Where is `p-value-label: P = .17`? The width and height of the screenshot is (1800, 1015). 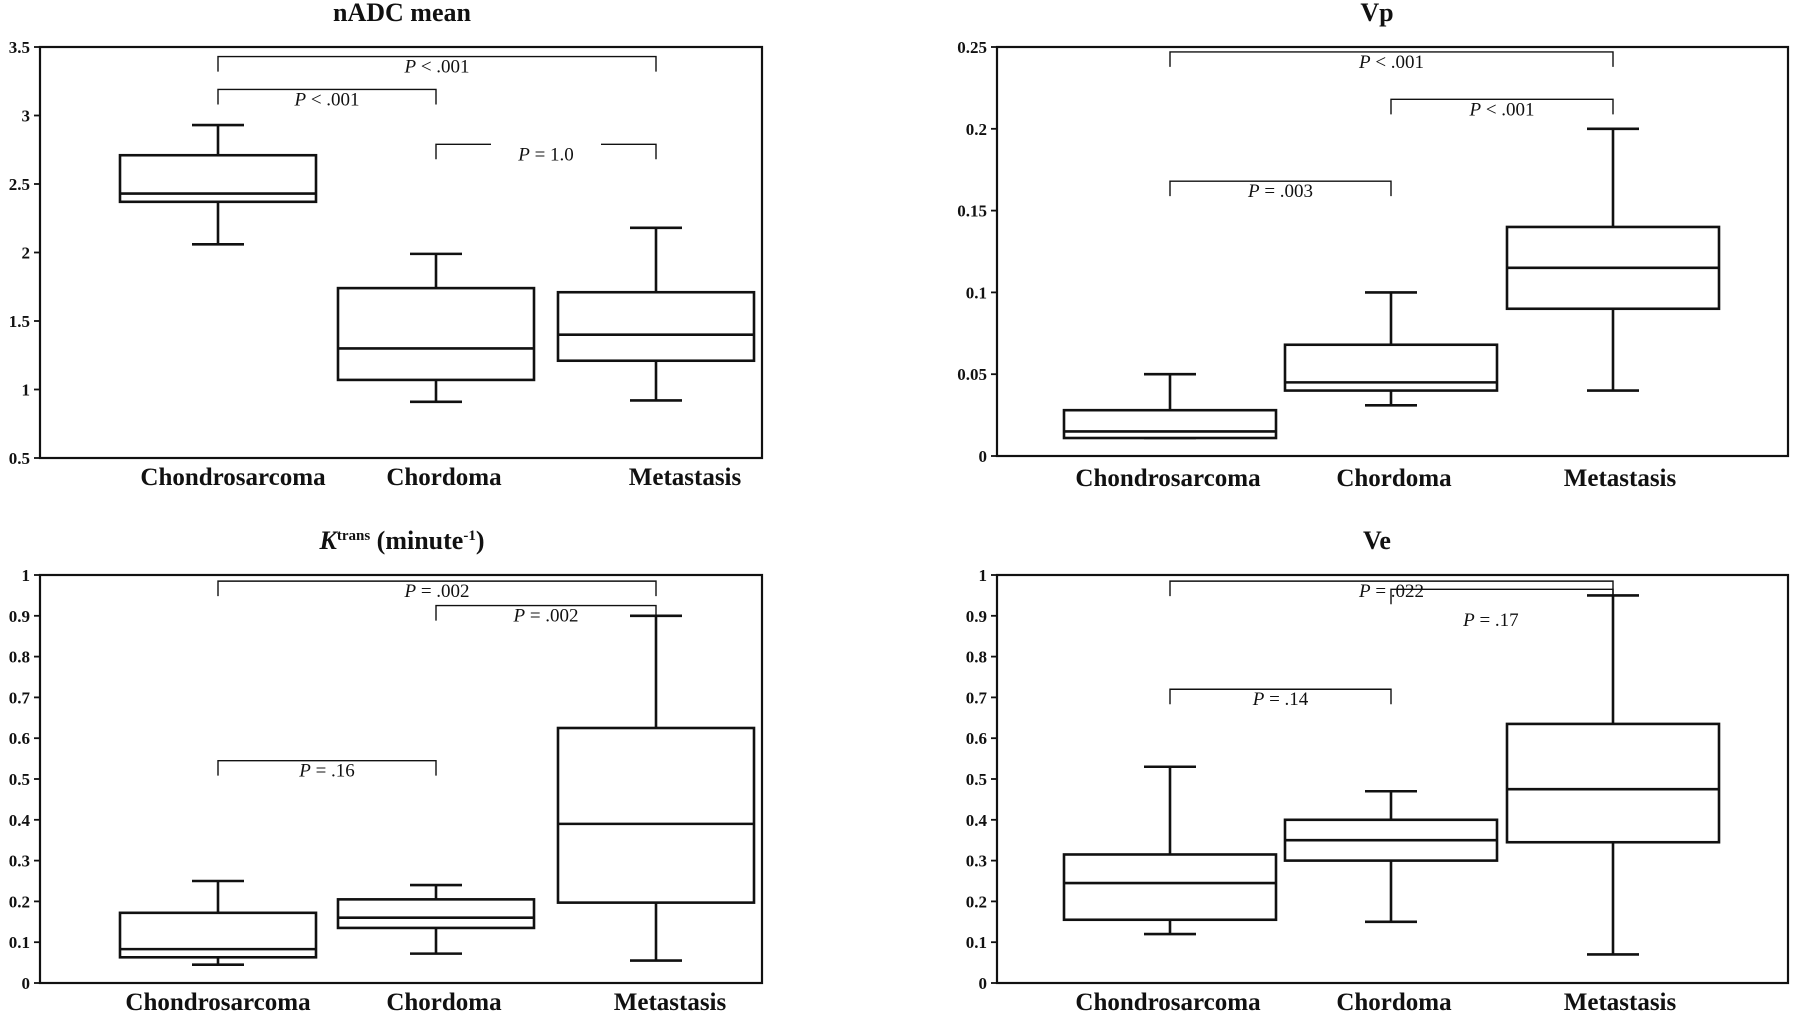 p-value-label: P = .17 is located at coordinates (1490, 620).